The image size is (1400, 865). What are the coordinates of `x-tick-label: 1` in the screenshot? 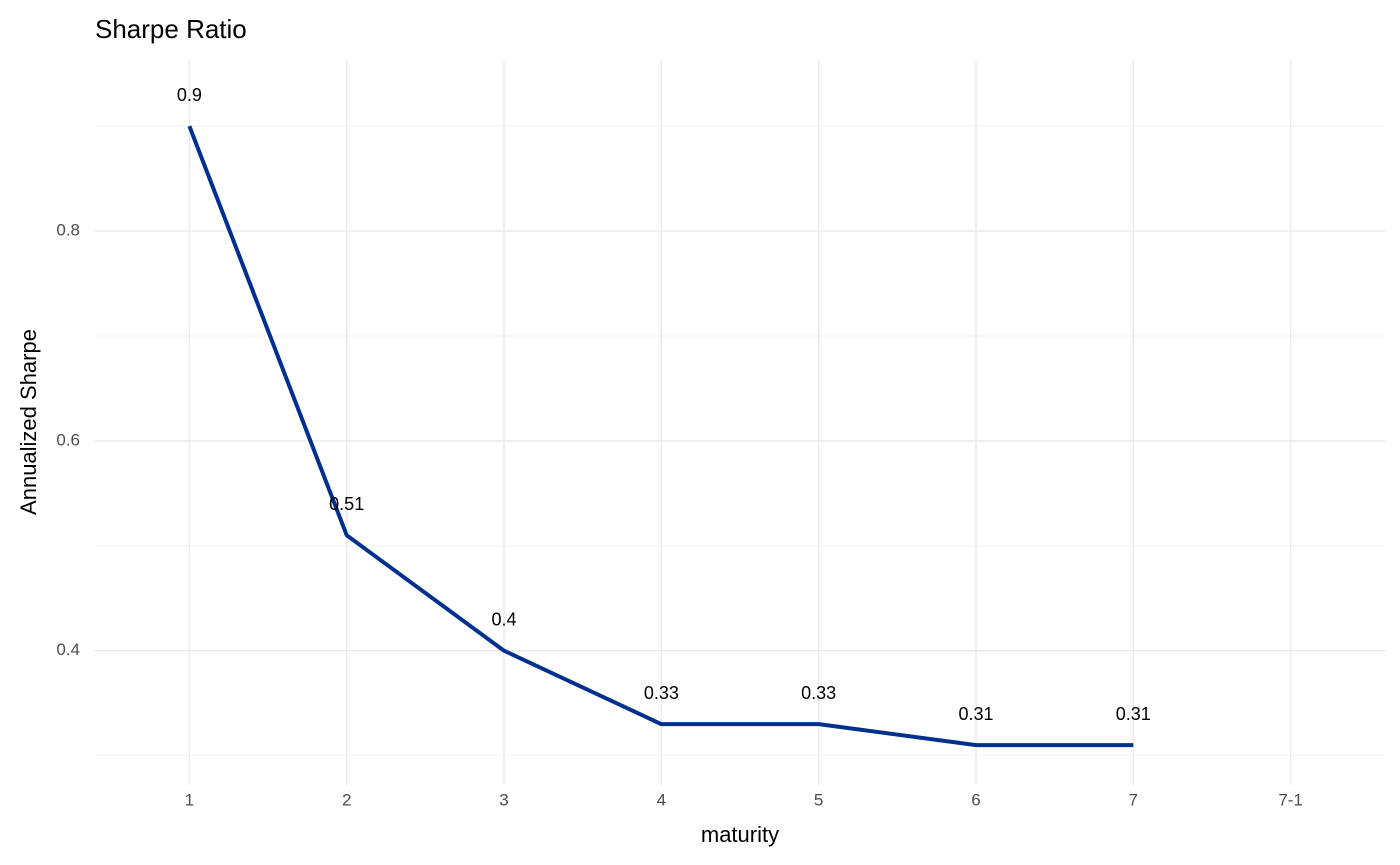 It's located at (189, 799).